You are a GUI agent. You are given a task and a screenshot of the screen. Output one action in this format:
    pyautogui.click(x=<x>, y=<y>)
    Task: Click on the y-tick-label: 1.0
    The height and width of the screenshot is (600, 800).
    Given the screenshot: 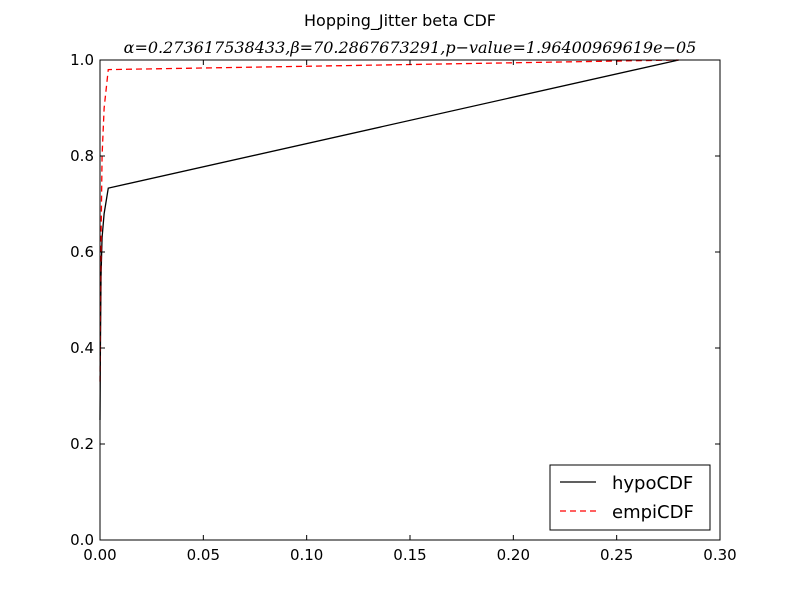 What is the action you would take?
    pyautogui.click(x=82, y=60)
    